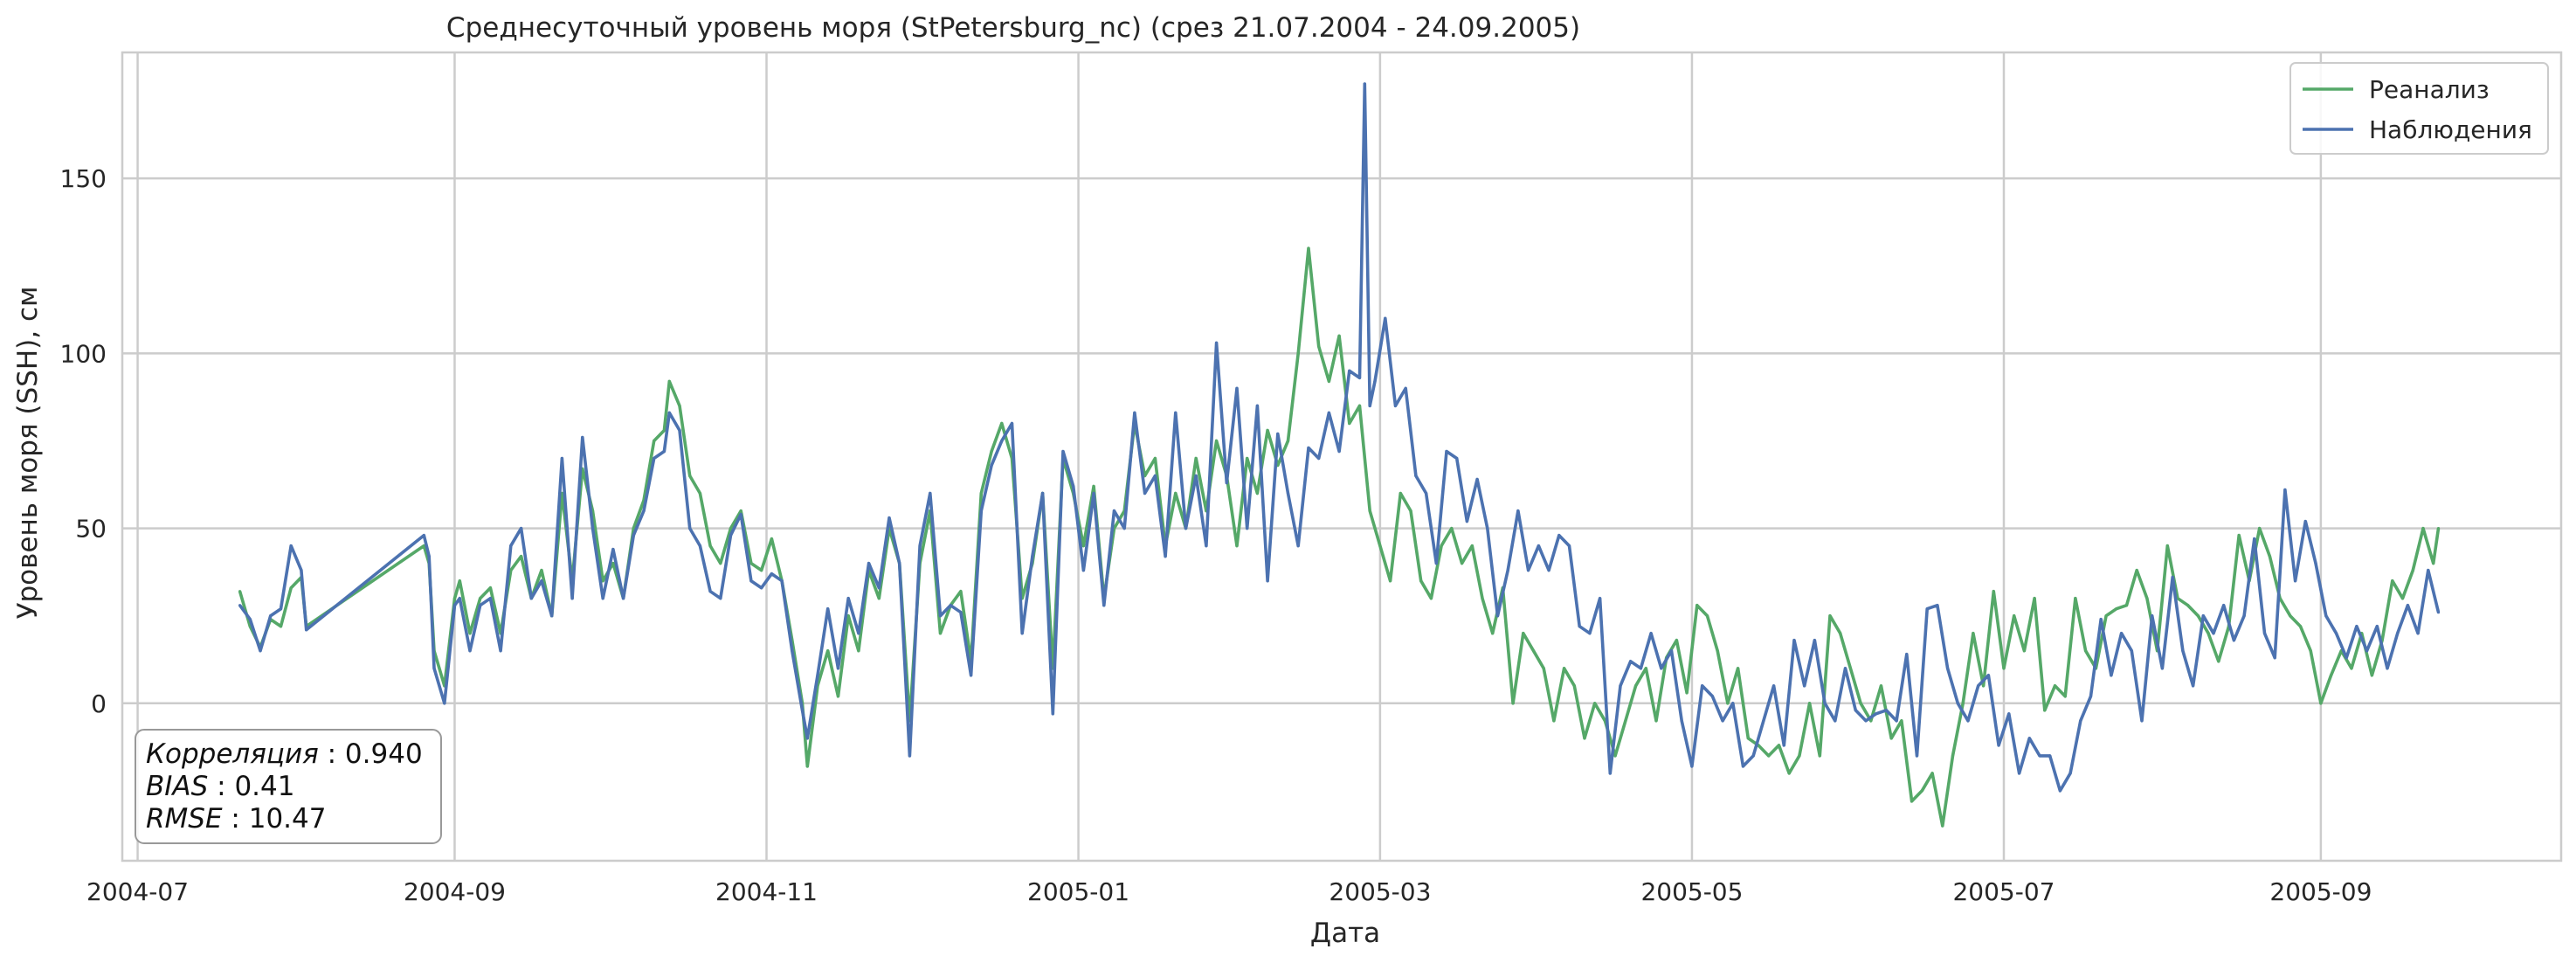 This screenshot has width=2576, height=963. I want to click on stats-line: RMSE : 10.47, so click(236, 819).